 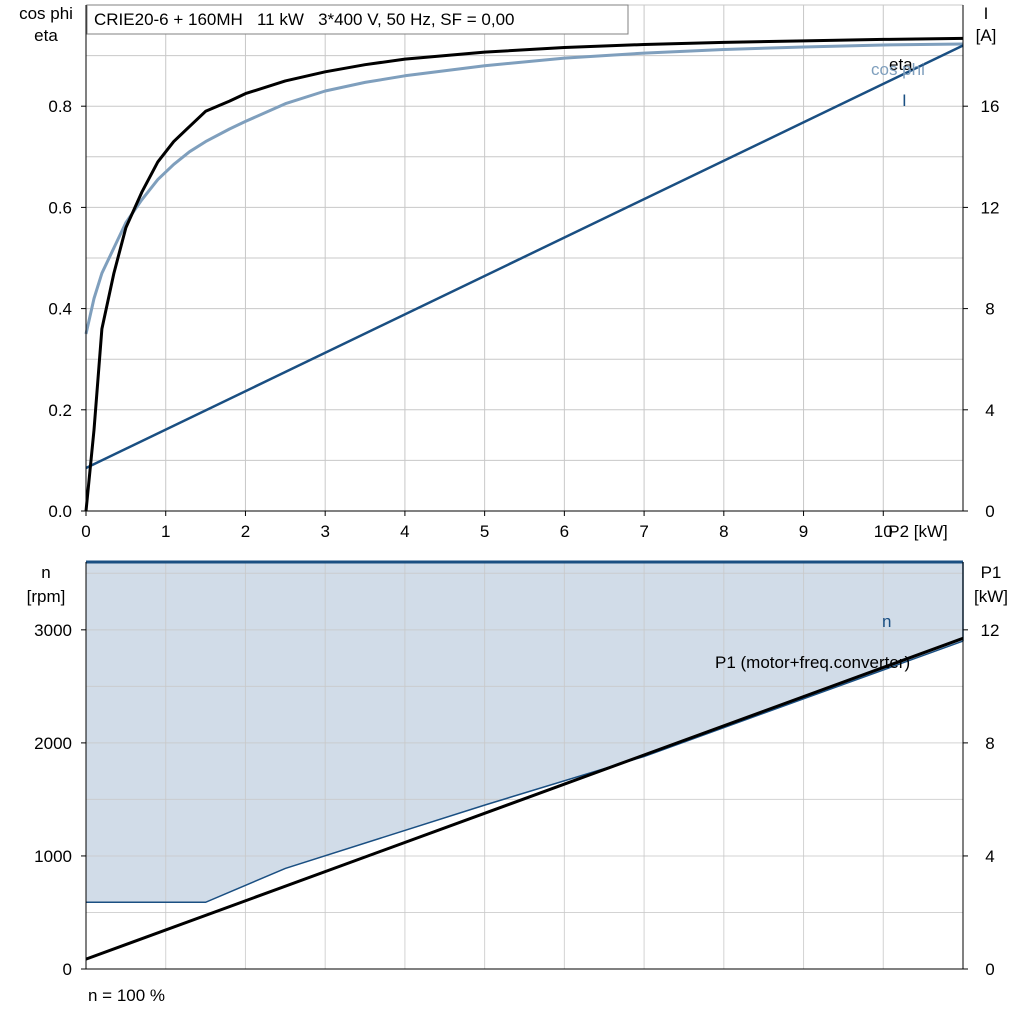 What do you see at coordinates (85, 531) in the screenshot?
I see `top-x-tick-label: 0` at bounding box center [85, 531].